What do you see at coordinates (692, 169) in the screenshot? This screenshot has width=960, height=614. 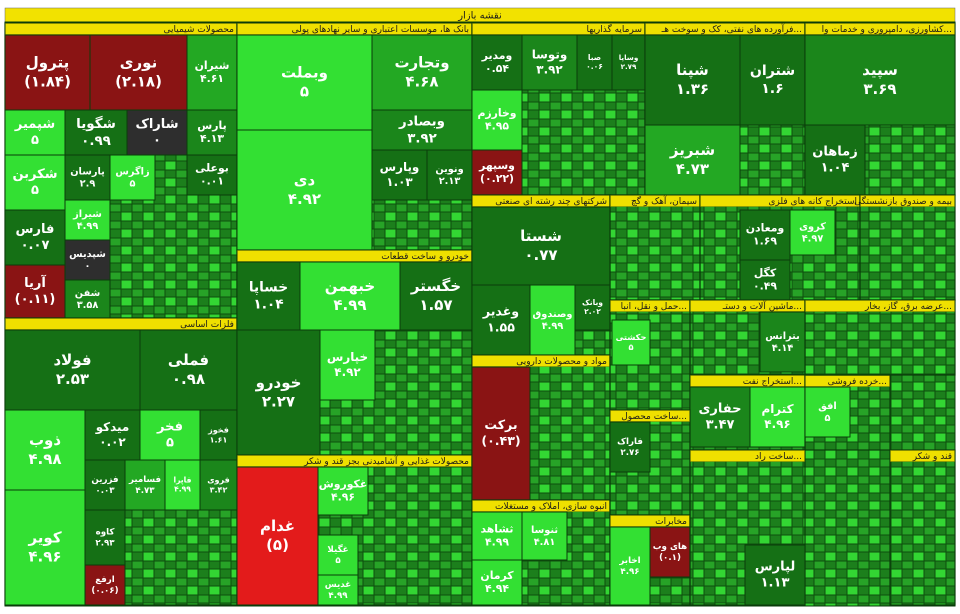 I see `tile-value: ۴.۷۳` at bounding box center [692, 169].